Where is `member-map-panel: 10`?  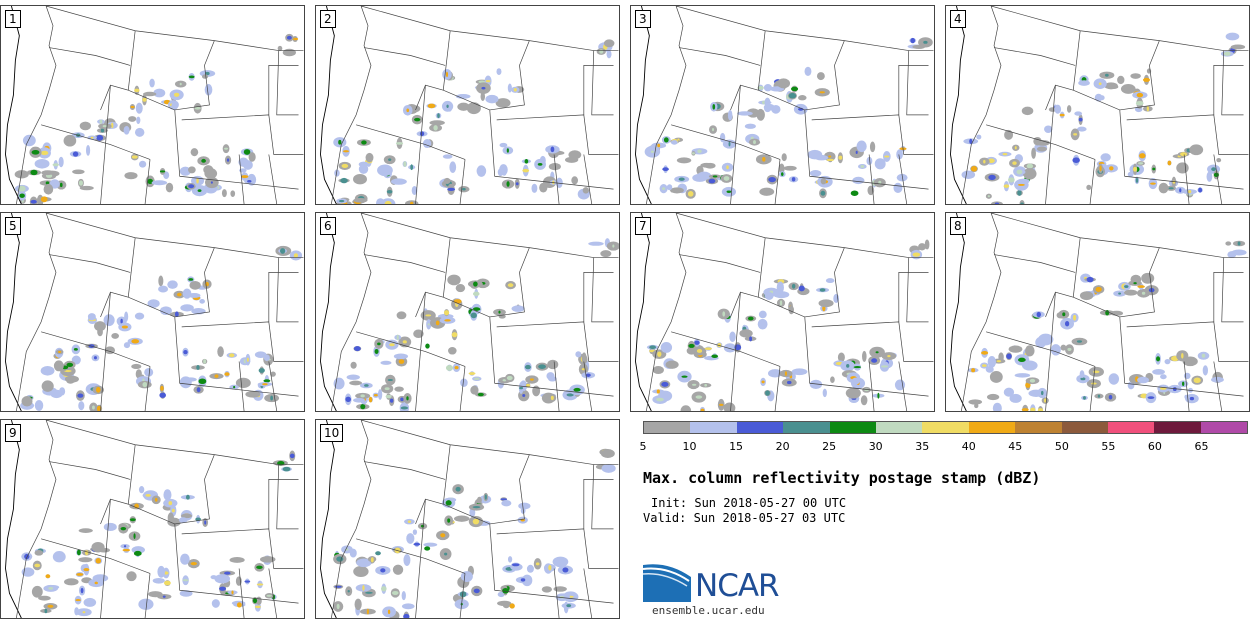
member-map-panel: 10 is located at coordinates (467, 519).